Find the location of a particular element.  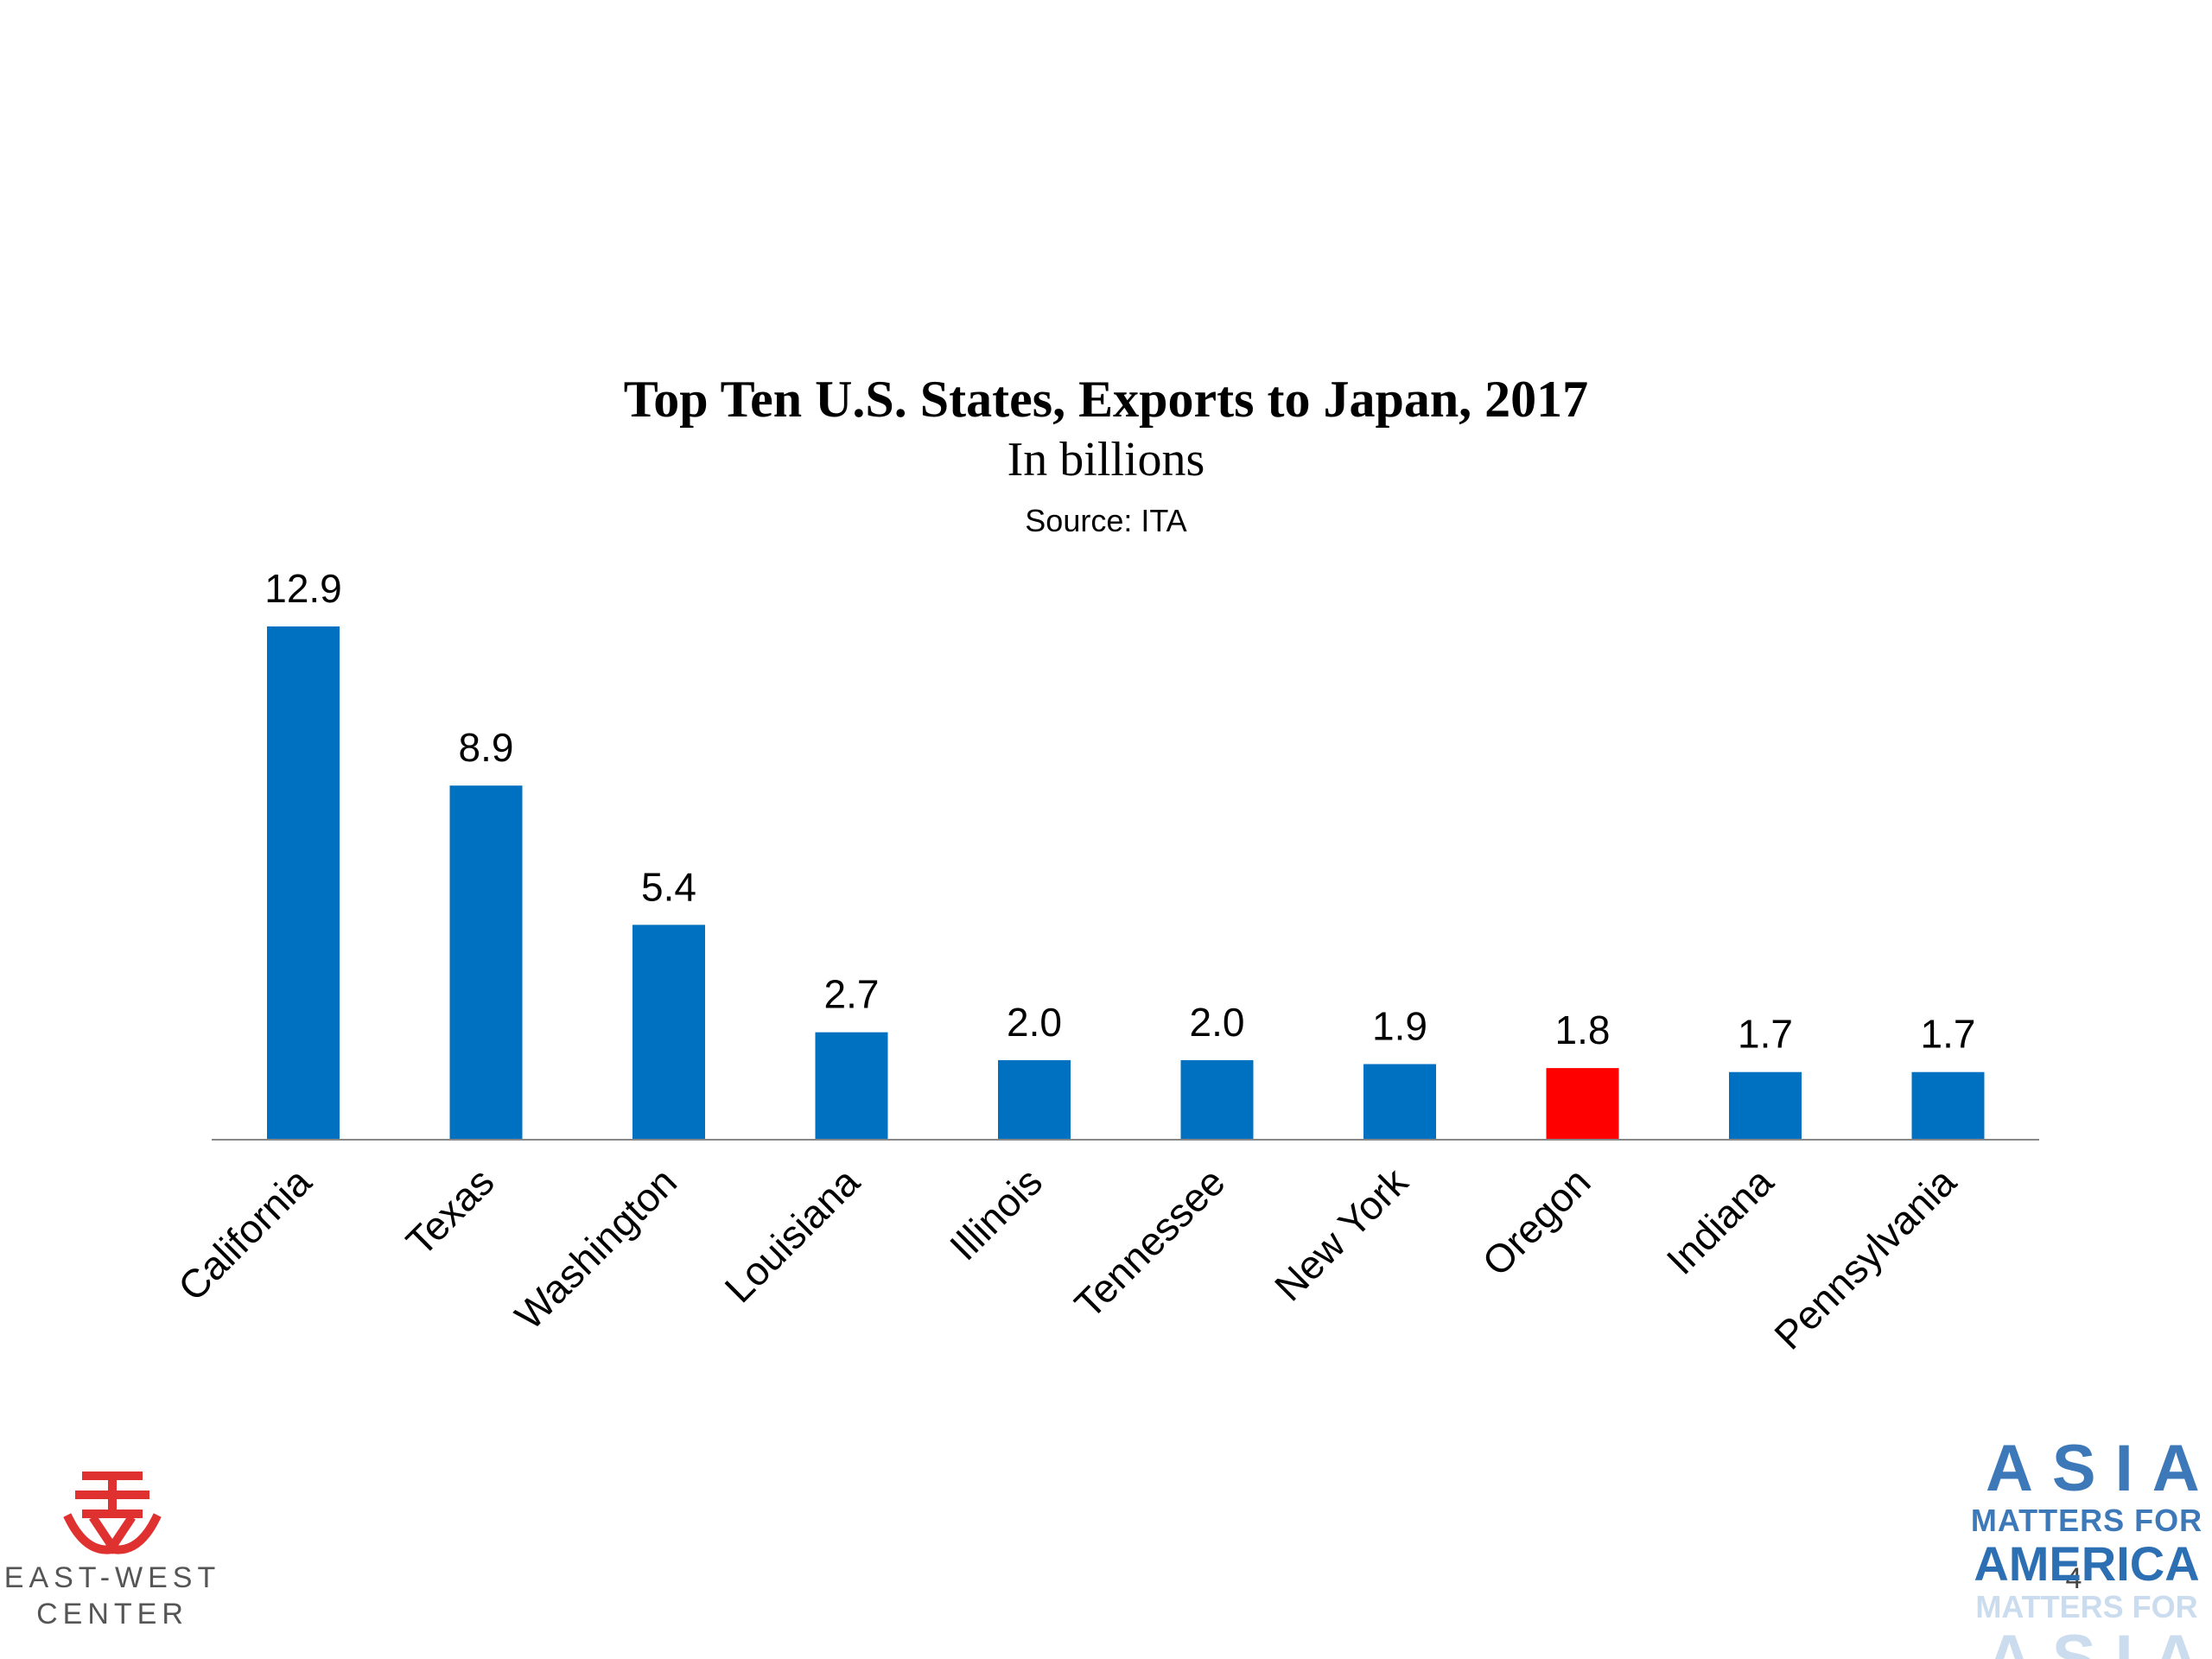

bar-indiana is located at coordinates (1765, 1105).